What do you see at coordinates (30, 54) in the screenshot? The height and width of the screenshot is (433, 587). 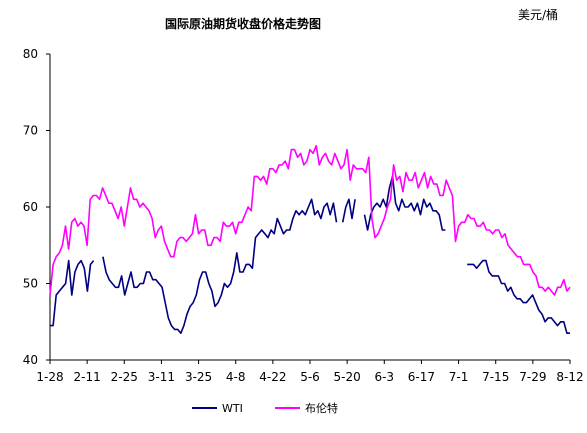 I see `y-tick-label: 80` at bounding box center [30, 54].